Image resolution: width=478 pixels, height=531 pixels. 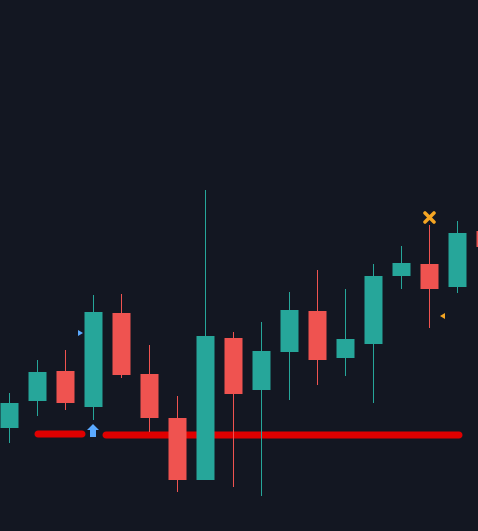 I want to click on buy-arrow, so click(x=93, y=430).